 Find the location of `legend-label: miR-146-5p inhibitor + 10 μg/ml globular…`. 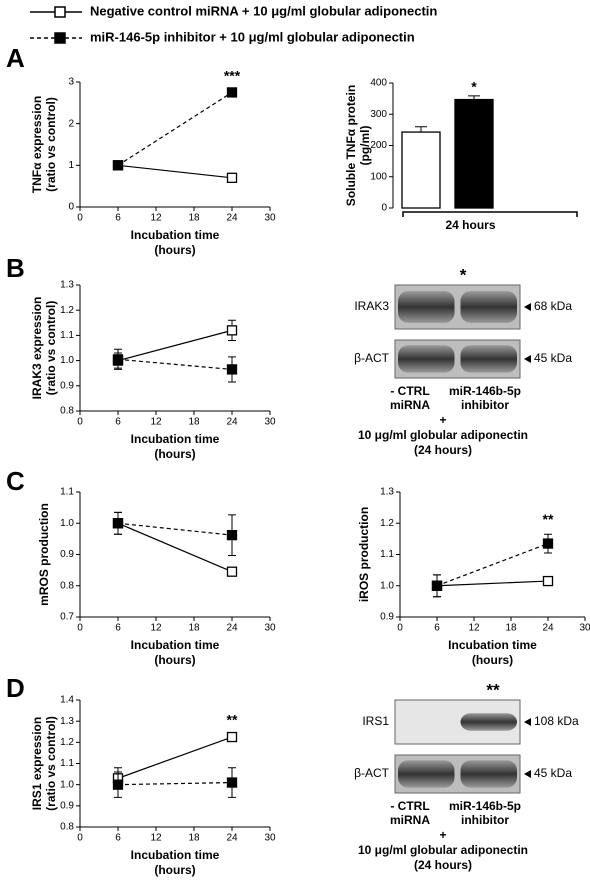

legend-label: miR-146-5p inhibitor + 10 μg/ml globular… is located at coordinates (252, 36).